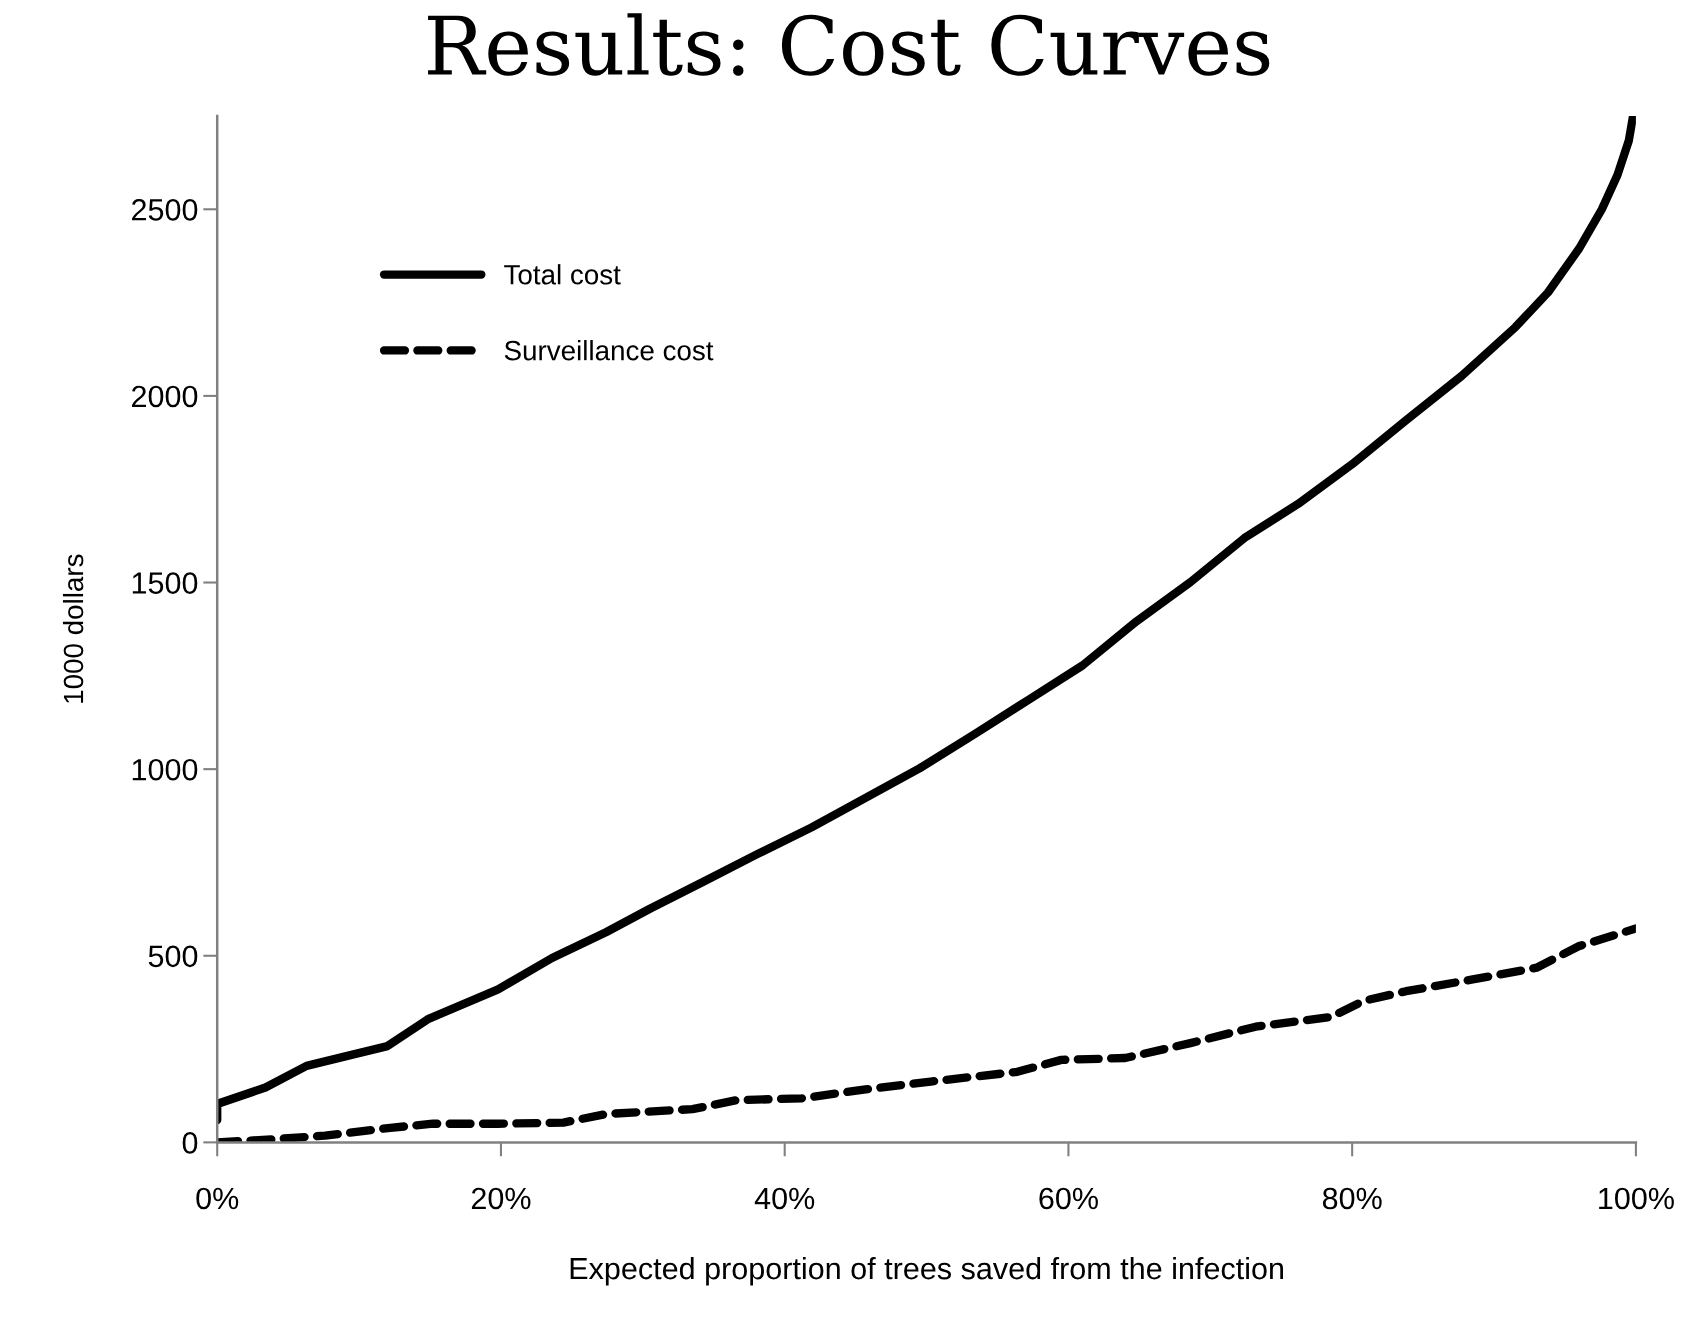 Image resolution: width=1697 pixels, height=1333 pixels. What do you see at coordinates (849, 44) in the screenshot?
I see `chart-title: Results: Cost Curves` at bounding box center [849, 44].